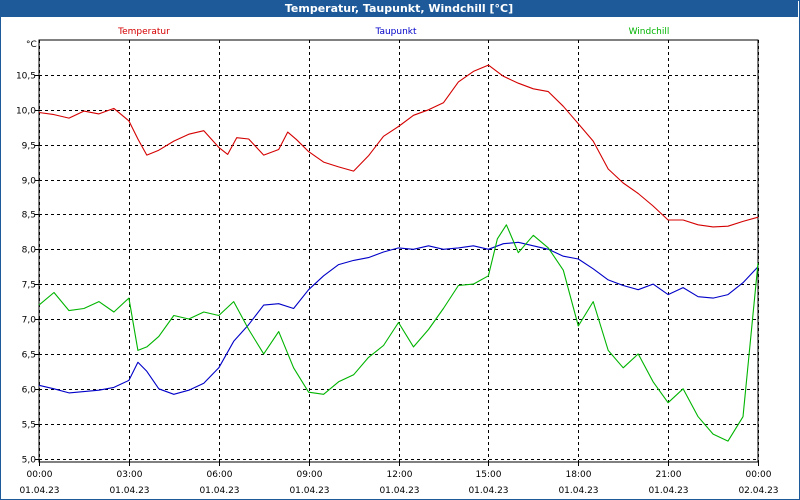  Describe the element at coordinates (399, 8) in the screenshot. I see `window-title: Temperatur, Taupunkt, Windchill [°C]` at that location.